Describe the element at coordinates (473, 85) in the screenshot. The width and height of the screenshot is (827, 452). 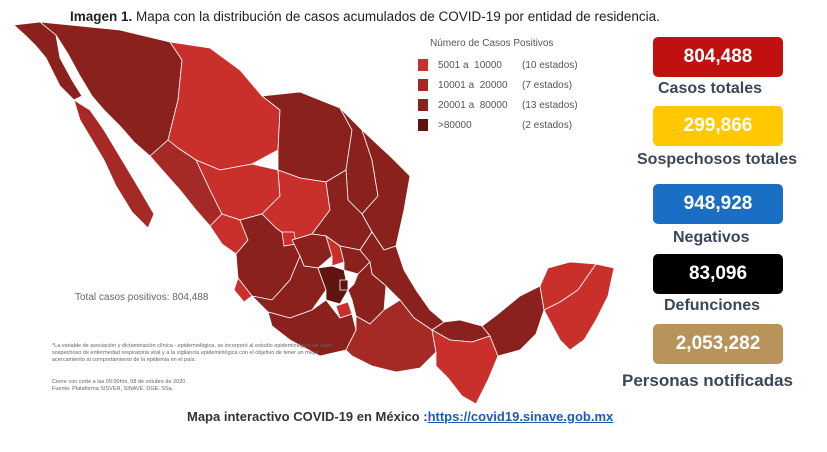
I see `legend-range: 10001 a 20000` at that location.